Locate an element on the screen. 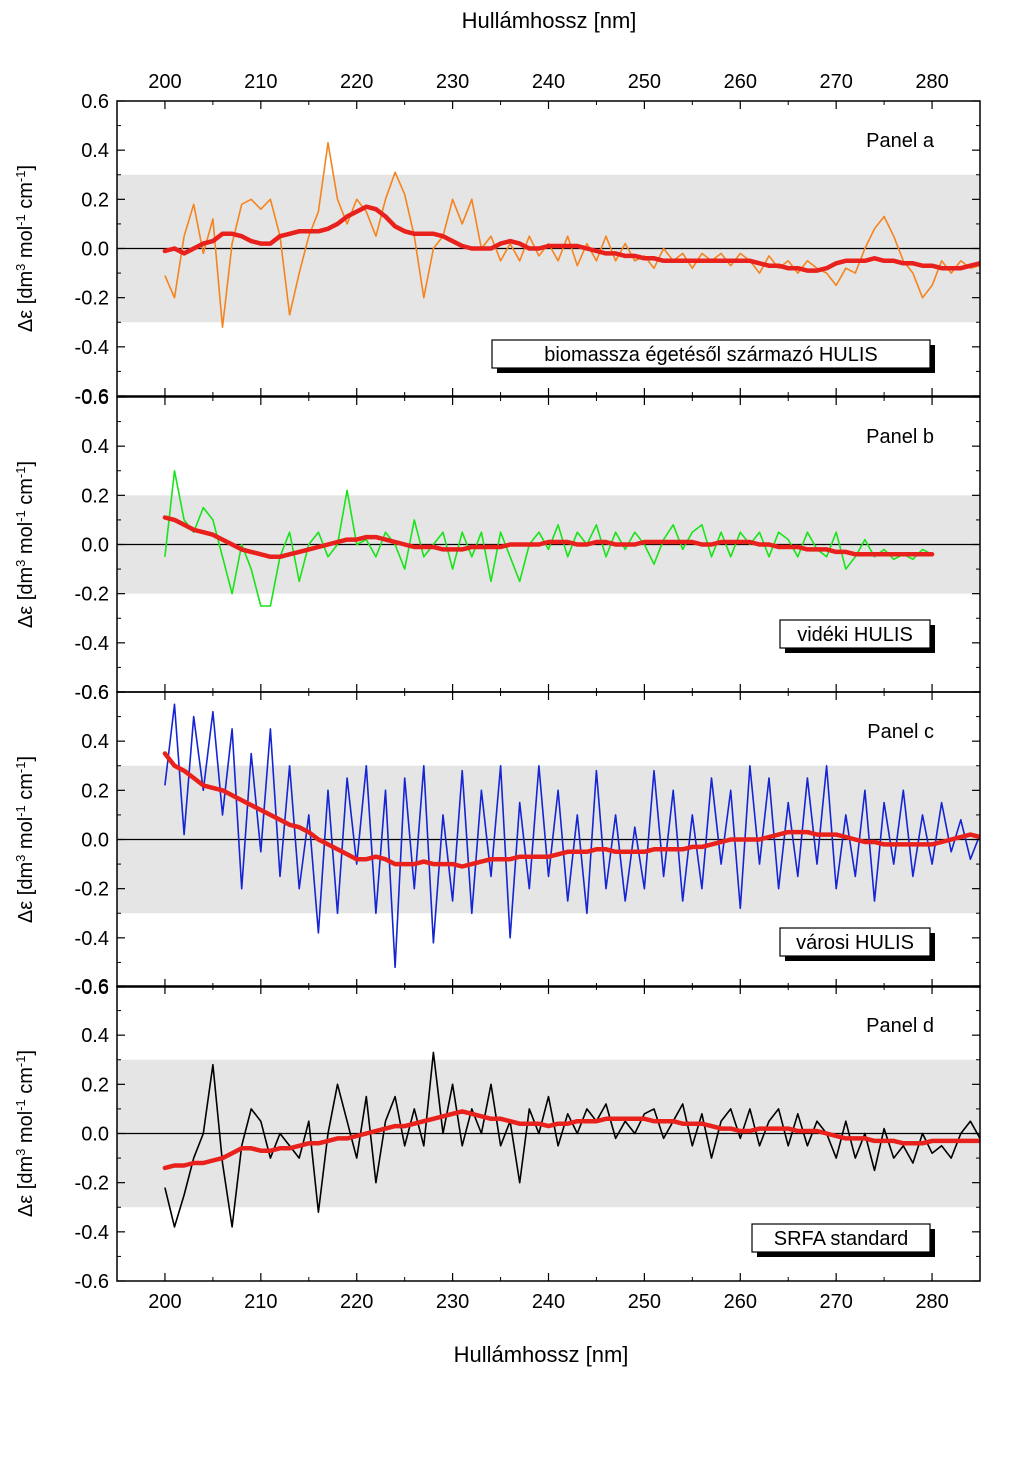 Image resolution: width=1024 pixels, height=1466 pixels. top-x-tick-label: 230 is located at coordinates (452, 82).